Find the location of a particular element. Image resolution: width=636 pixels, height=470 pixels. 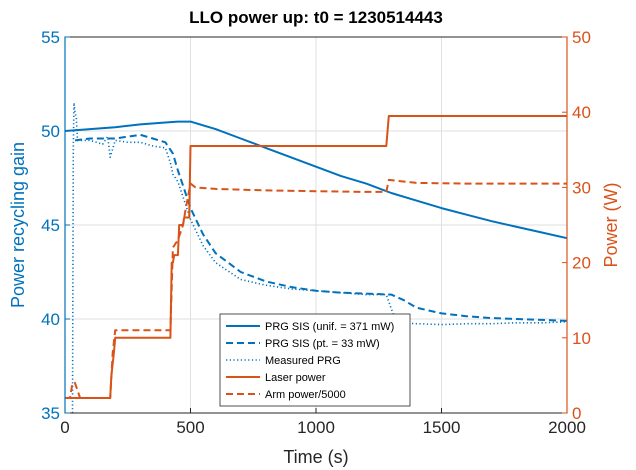

legend-label-2: PRG SIS (pt. = 33 mW) is located at coordinates (322, 344).